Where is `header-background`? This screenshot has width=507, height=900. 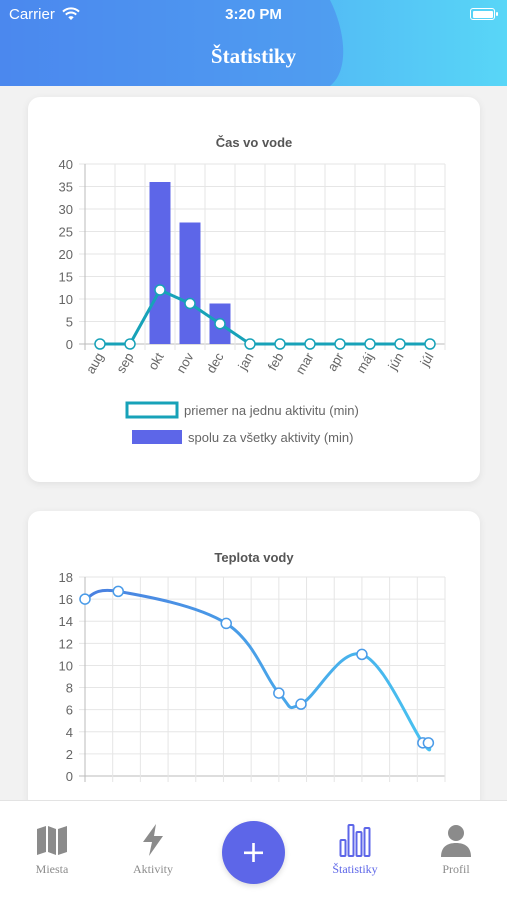 header-background is located at coordinates (253, 43).